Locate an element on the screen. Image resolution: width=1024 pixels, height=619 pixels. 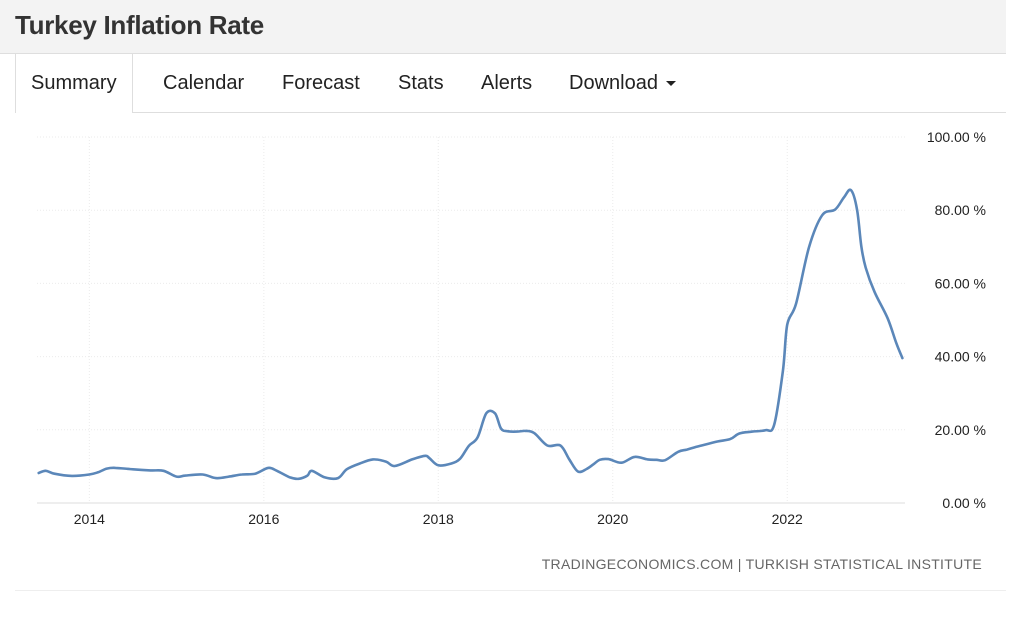
tab-stats: Stats is located at coordinates (421, 83).